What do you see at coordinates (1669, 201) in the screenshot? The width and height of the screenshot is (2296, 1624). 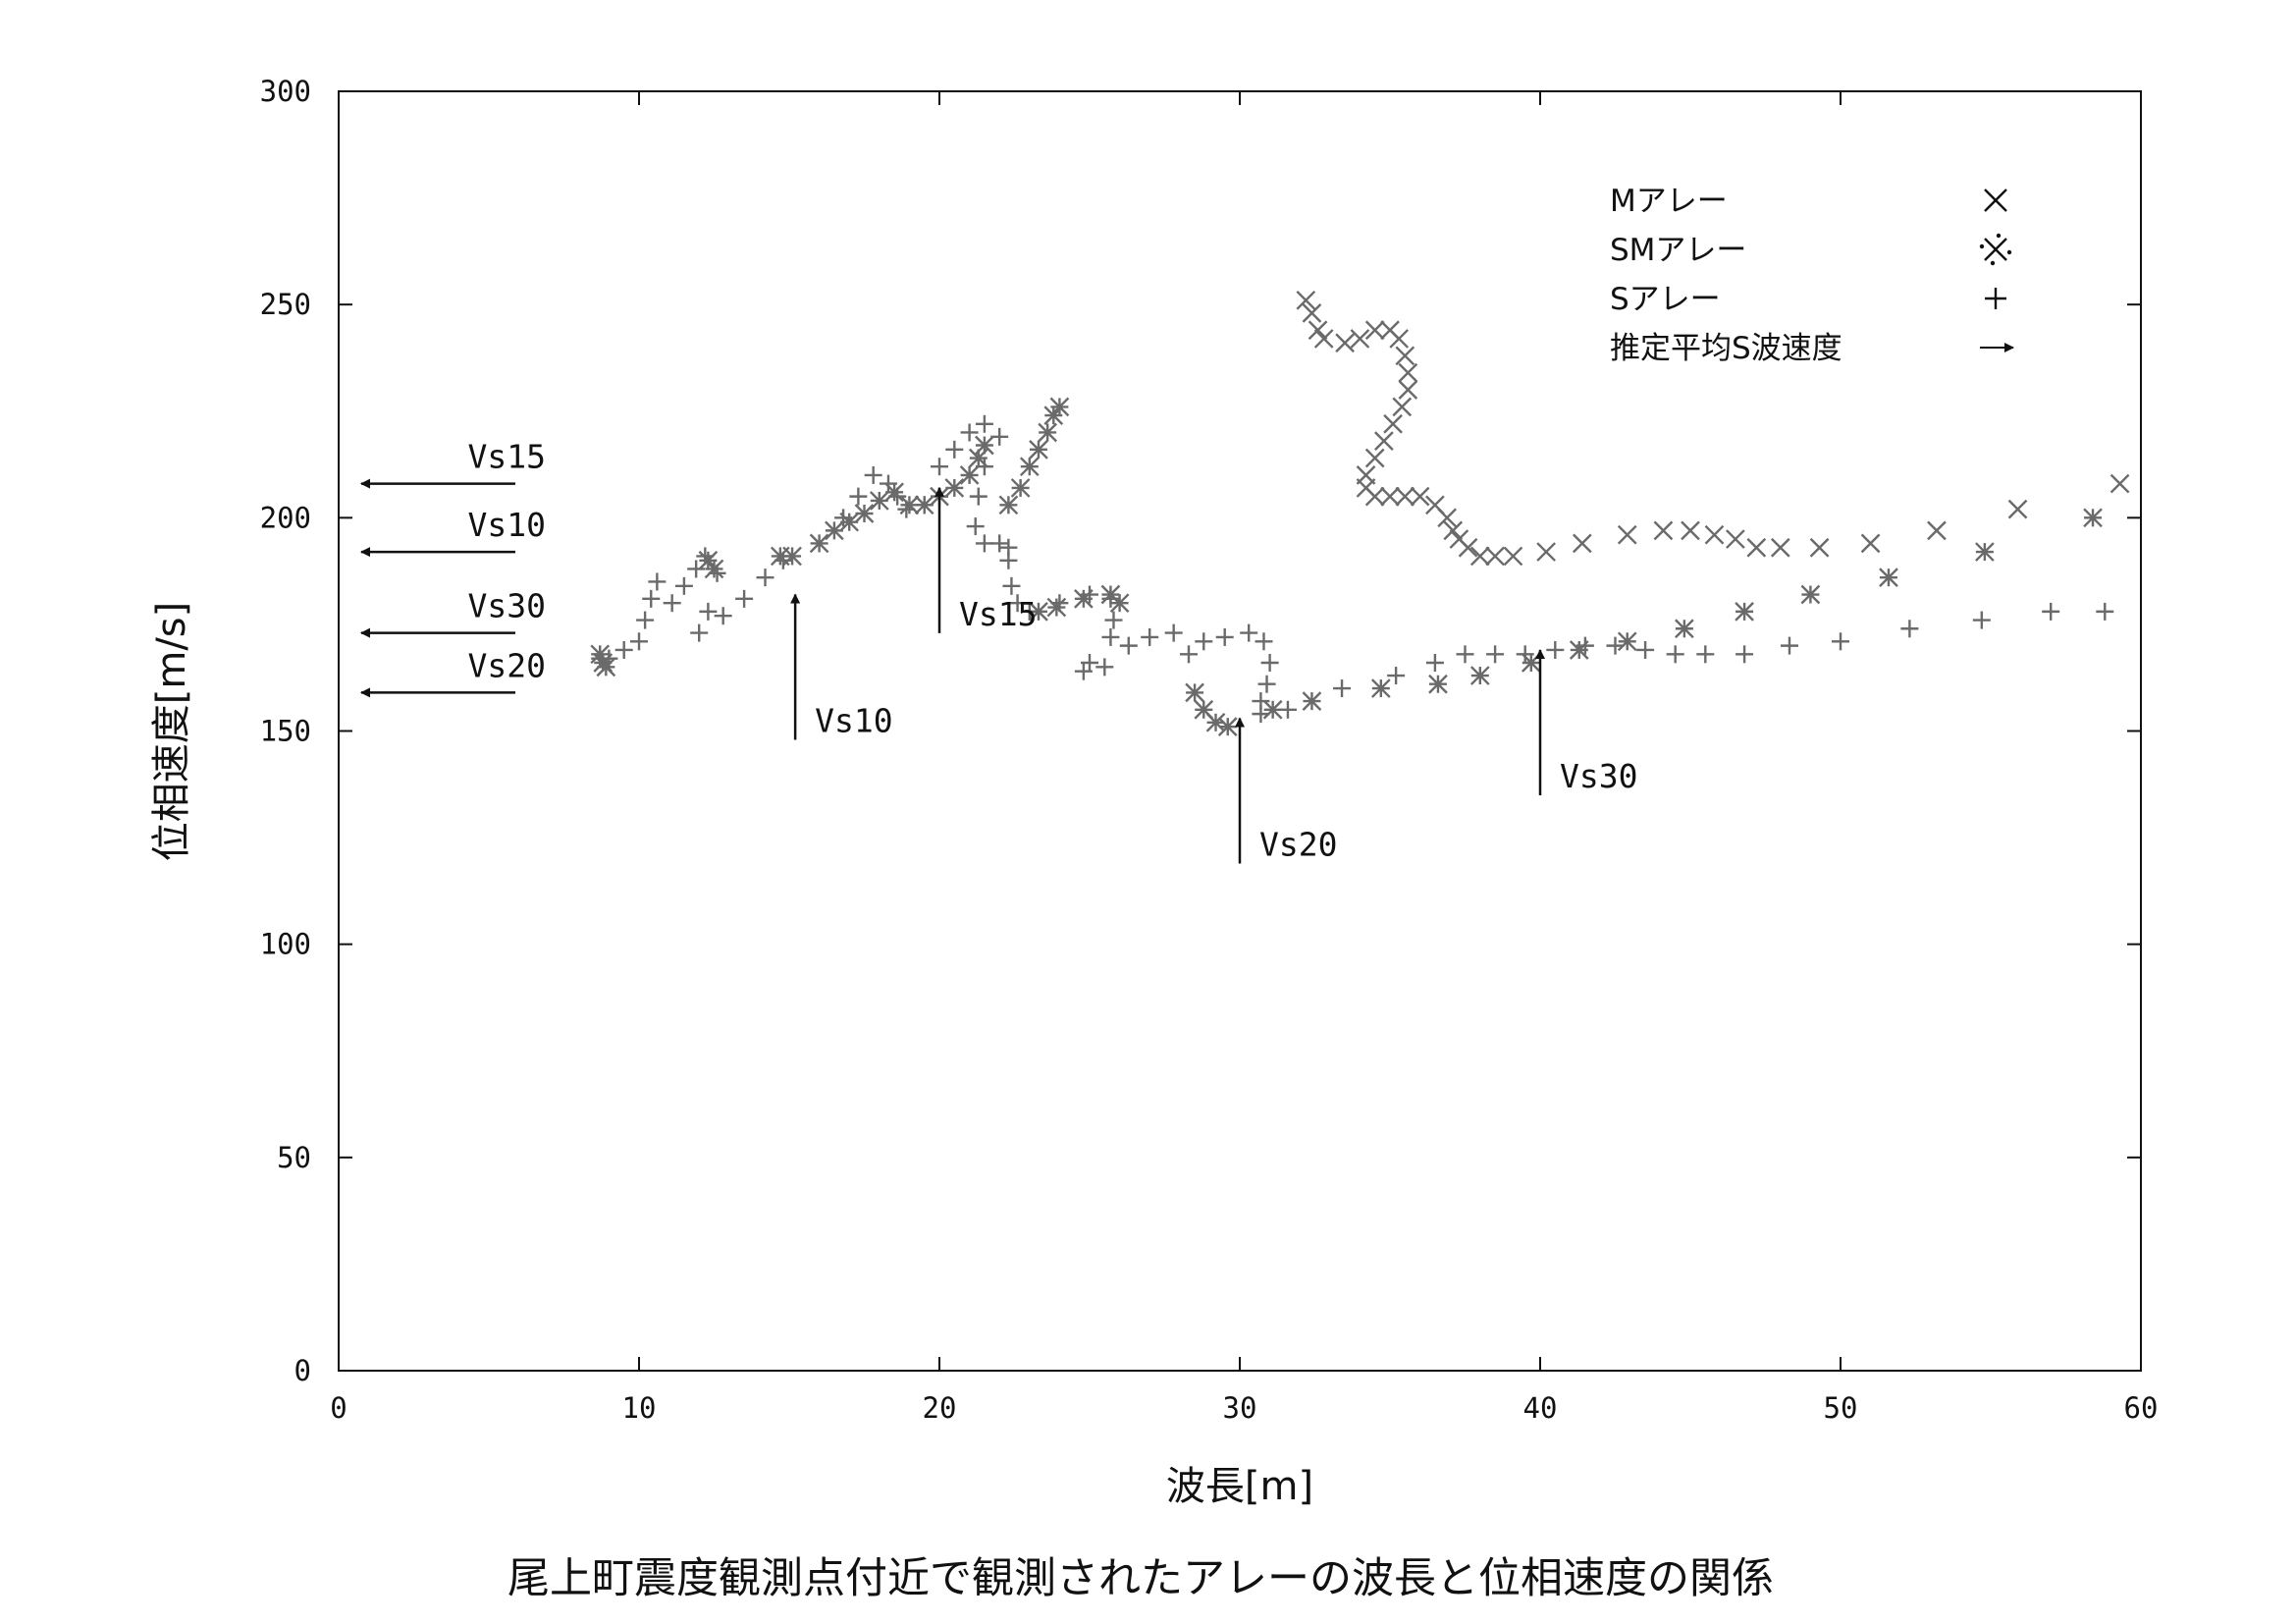 I see `legend-label: Mアレー` at bounding box center [1669, 201].